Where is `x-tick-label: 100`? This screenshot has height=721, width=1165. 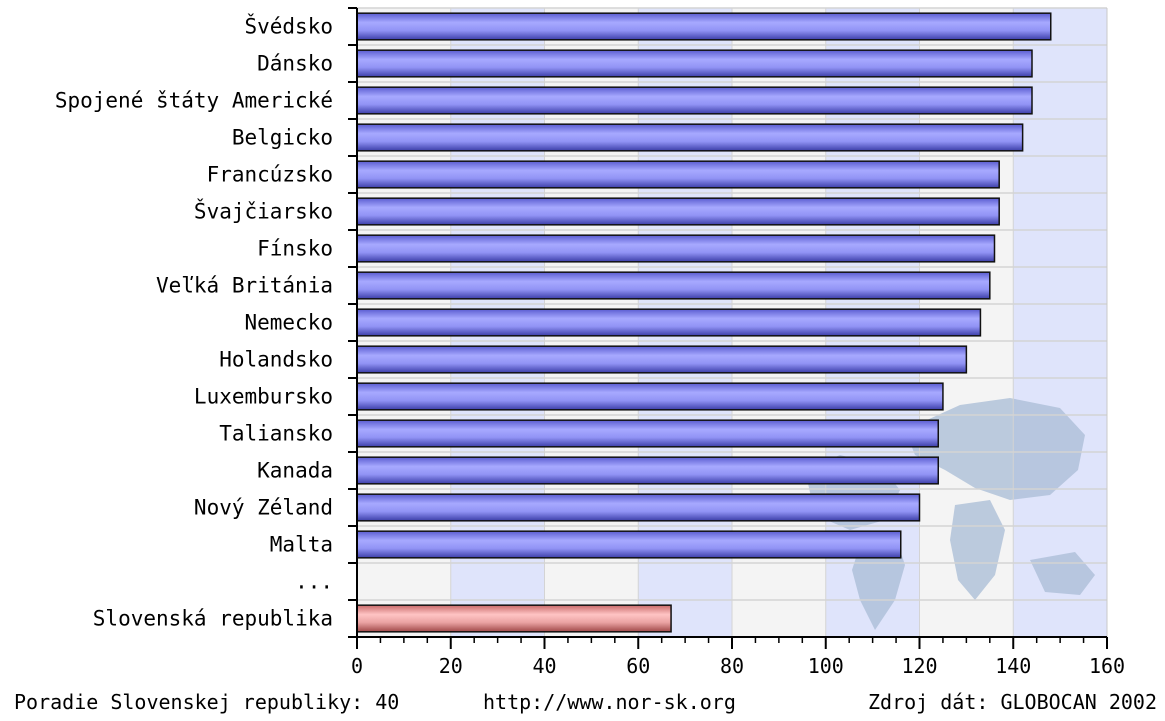 x-tick-label: 100 is located at coordinates (826, 666).